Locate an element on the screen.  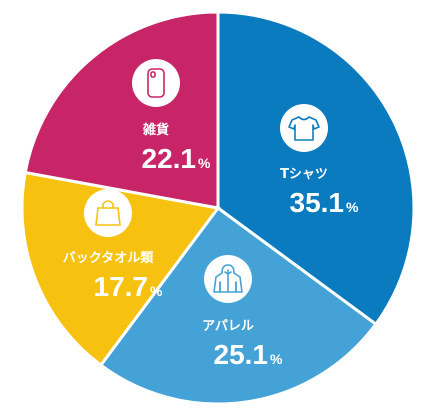
category-label: アパレル is located at coordinates (228, 326).